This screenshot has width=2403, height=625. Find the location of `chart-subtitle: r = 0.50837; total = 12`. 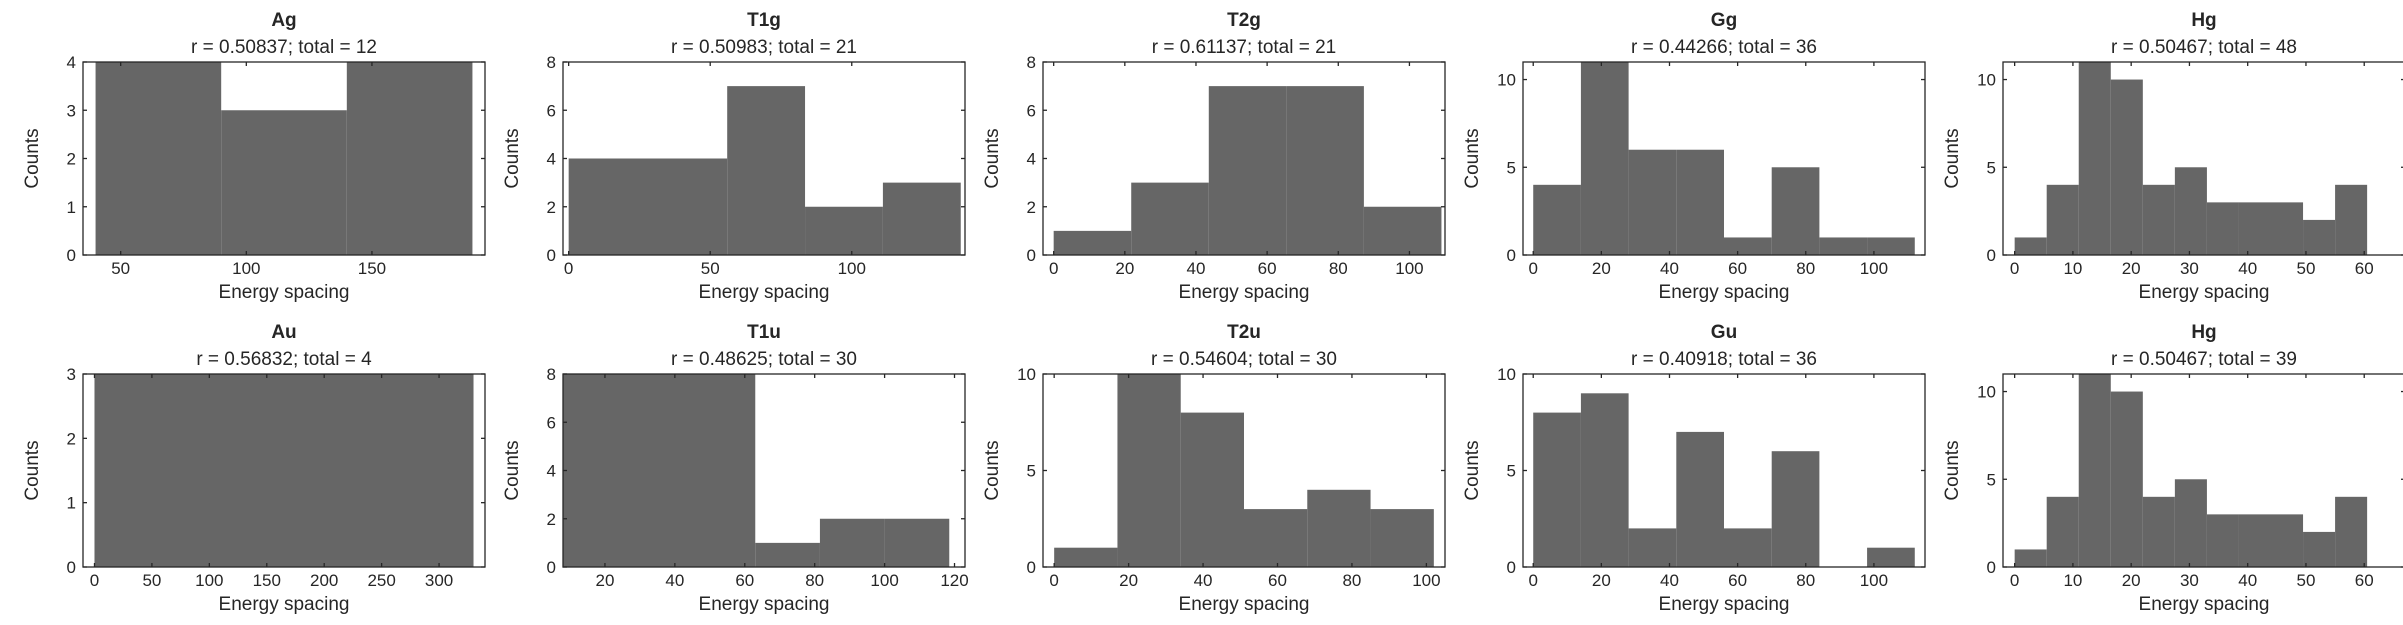

chart-subtitle: r = 0.50837; total = 12 is located at coordinates (284, 47).